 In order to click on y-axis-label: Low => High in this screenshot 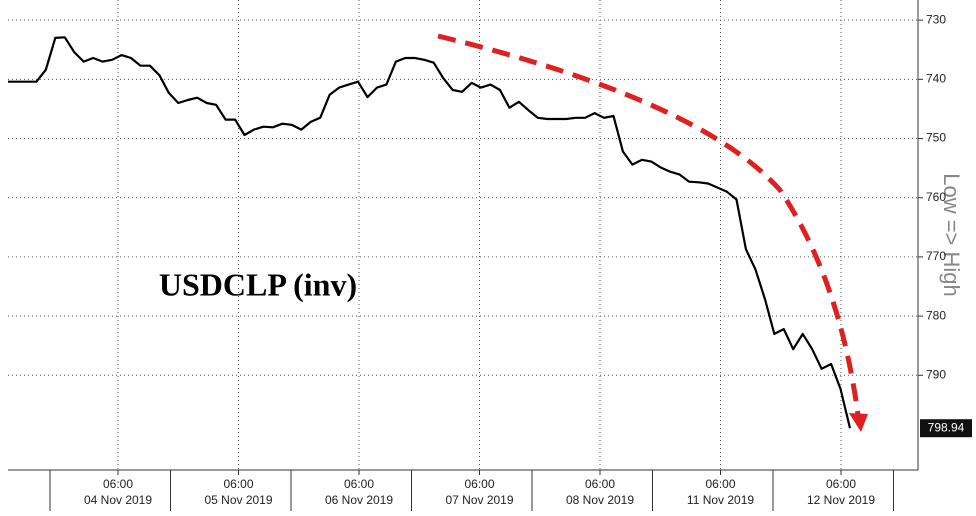, I will do `click(951, 235)`.